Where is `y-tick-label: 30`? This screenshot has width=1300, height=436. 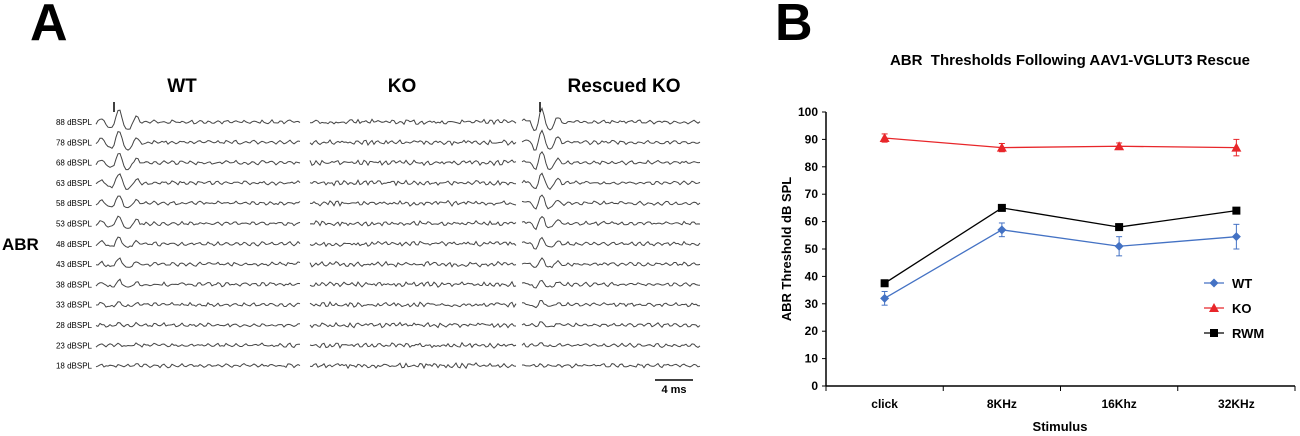 y-tick-label: 30 is located at coordinates (812, 304).